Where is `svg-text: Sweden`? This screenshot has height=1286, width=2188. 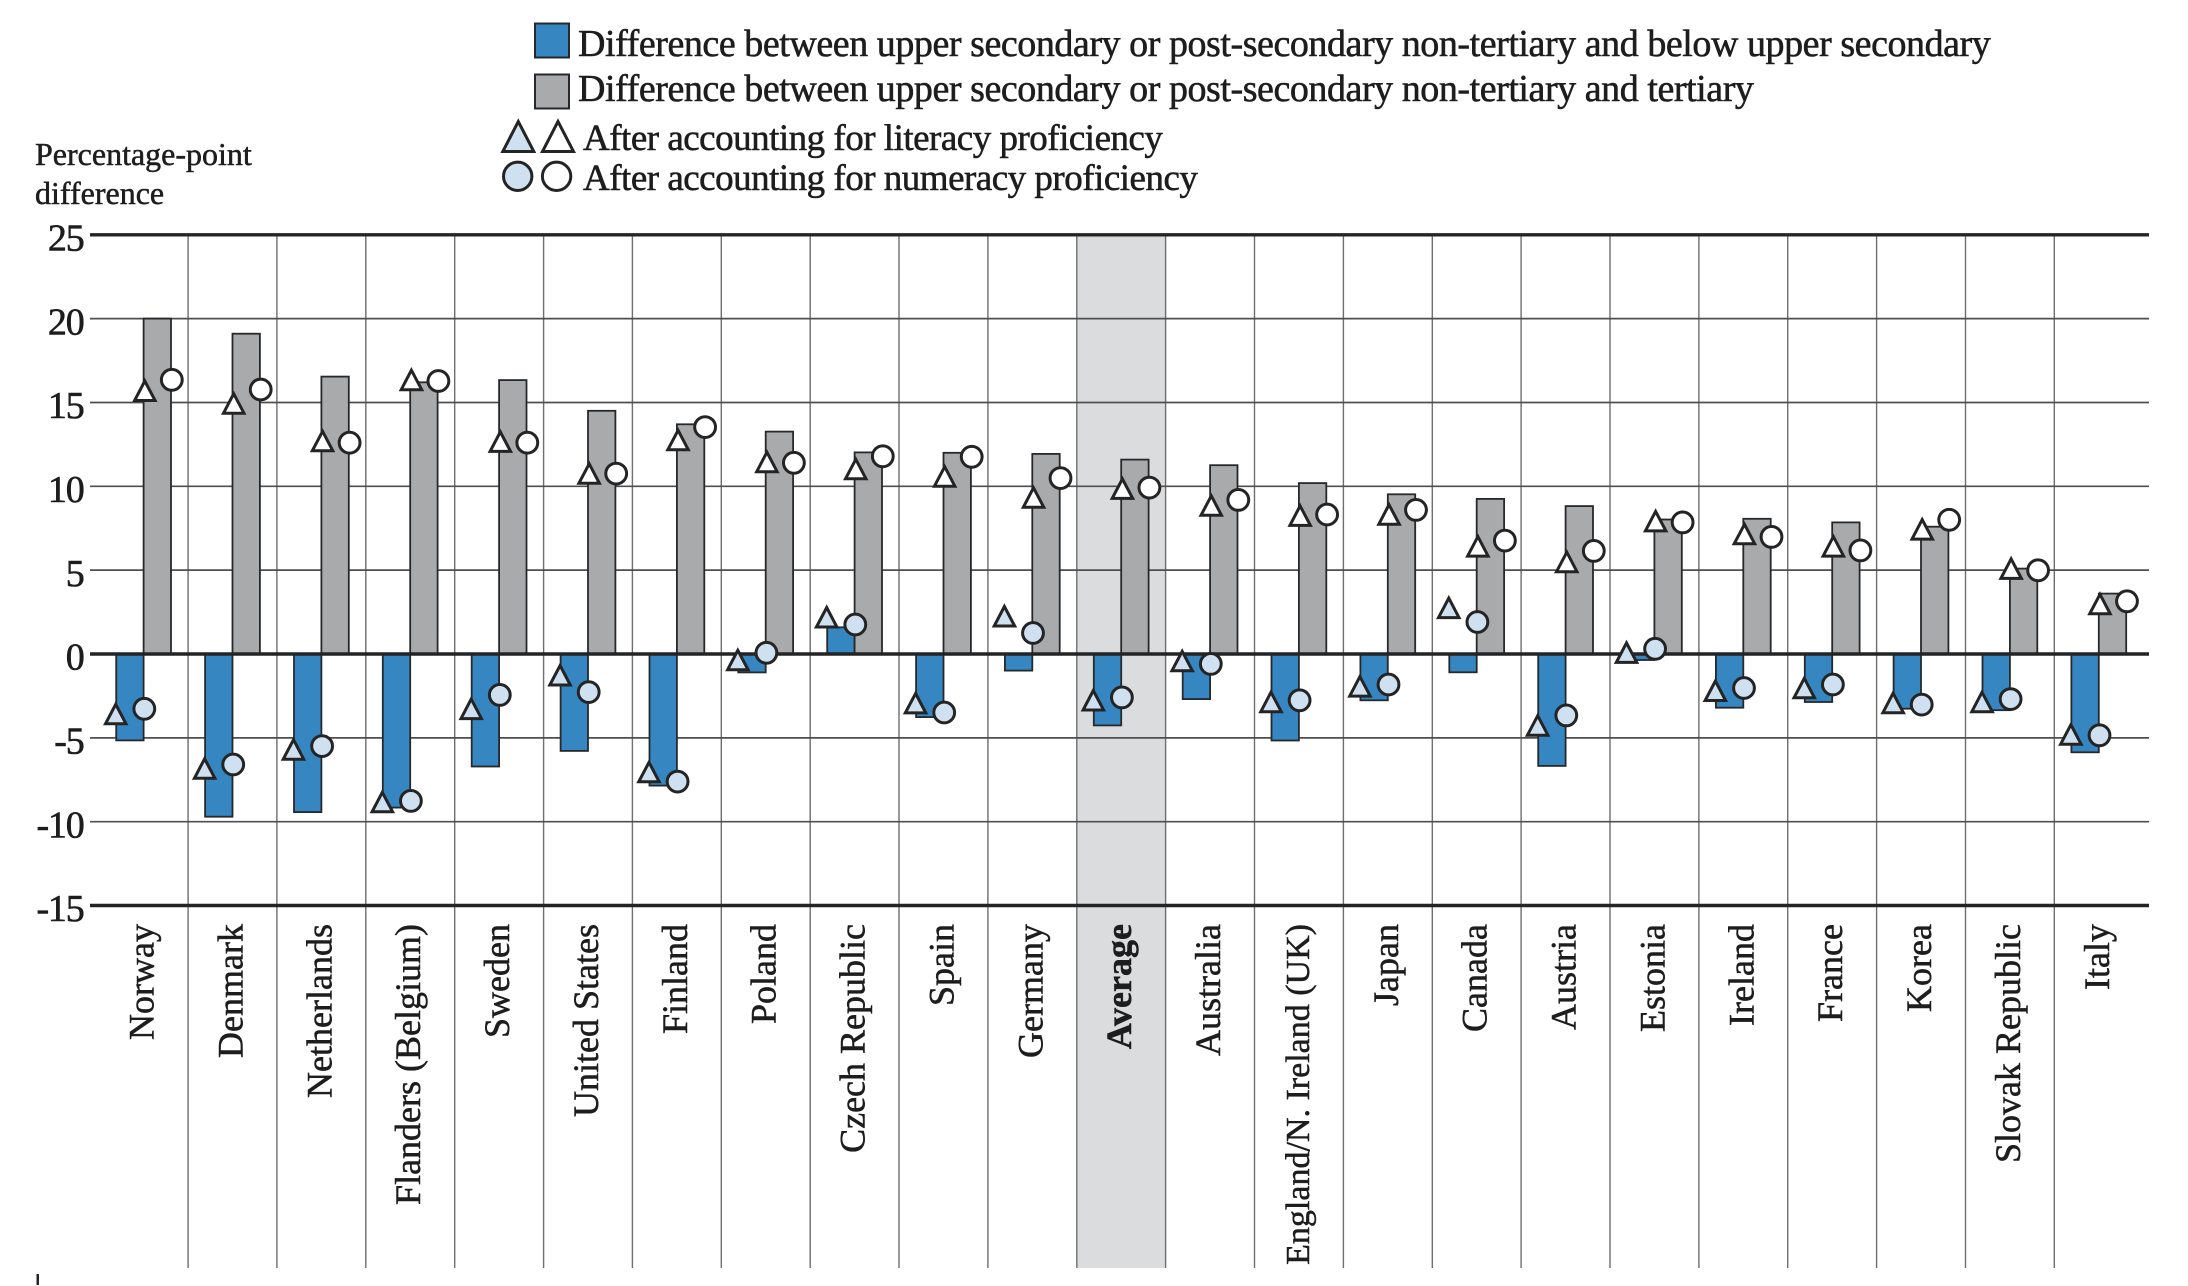 svg-text: Sweden is located at coordinates (497, 981).